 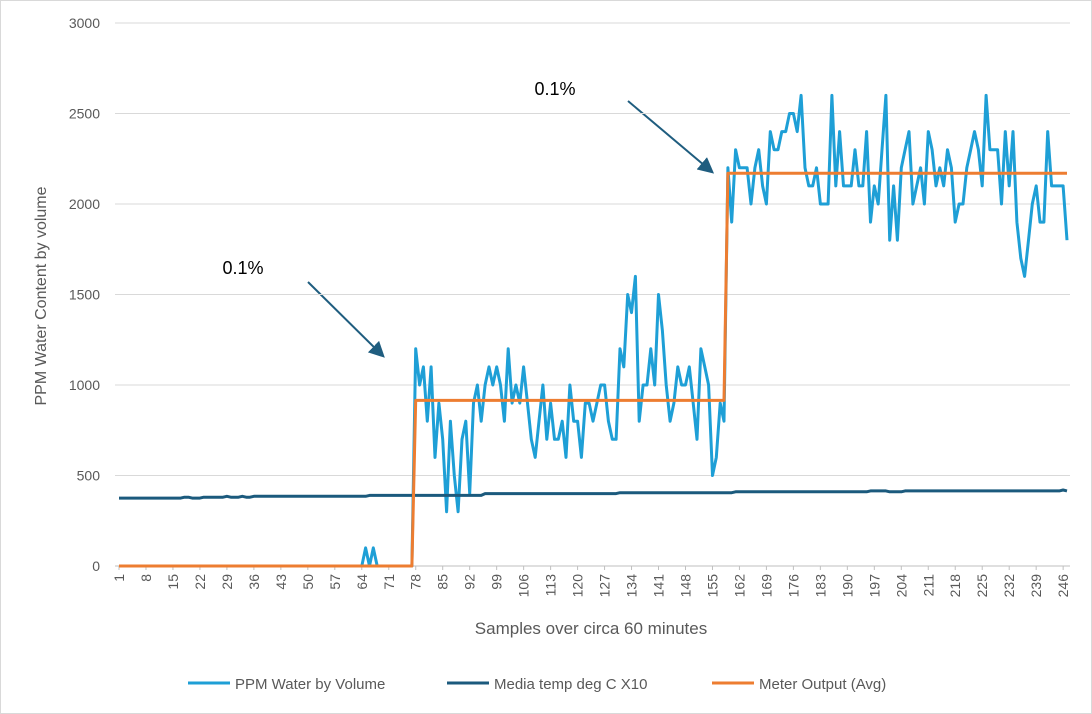 What do you see at coordinates (497, 582) in the screenshot?
I see `x-tick-label: 99` at bounding box center [497, 582].